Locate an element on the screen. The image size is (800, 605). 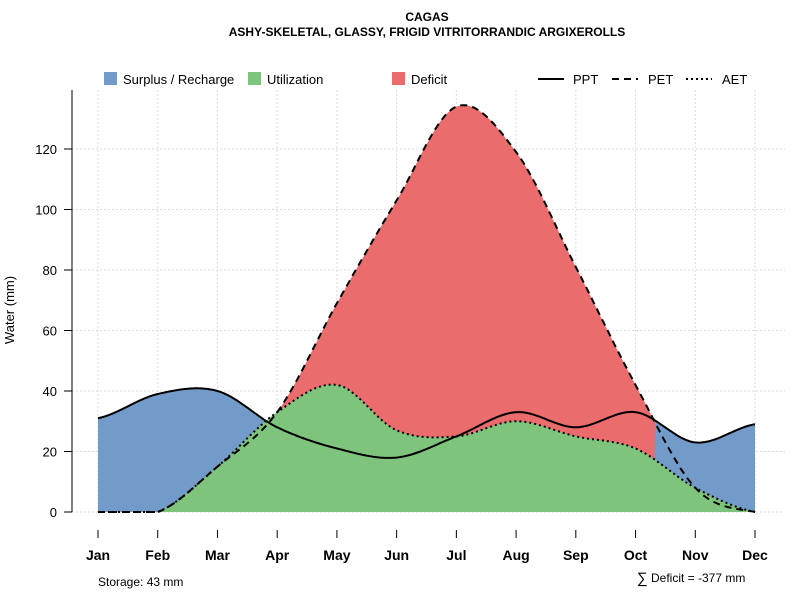
deficit-annotation: Deficit = -377 mm is located at coordinates (698, 578).